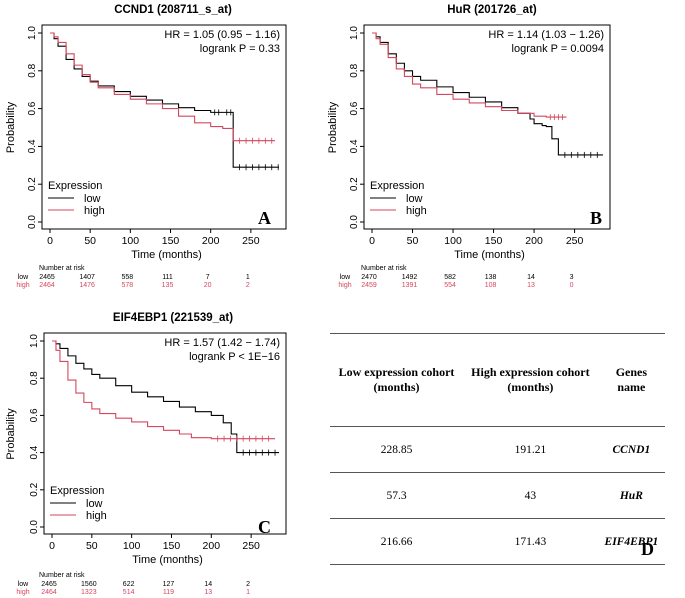  What do you see at coordinates (369, 277) in the screenshot?
I see `risk-value: 2470` at bounding box center [369, 277].